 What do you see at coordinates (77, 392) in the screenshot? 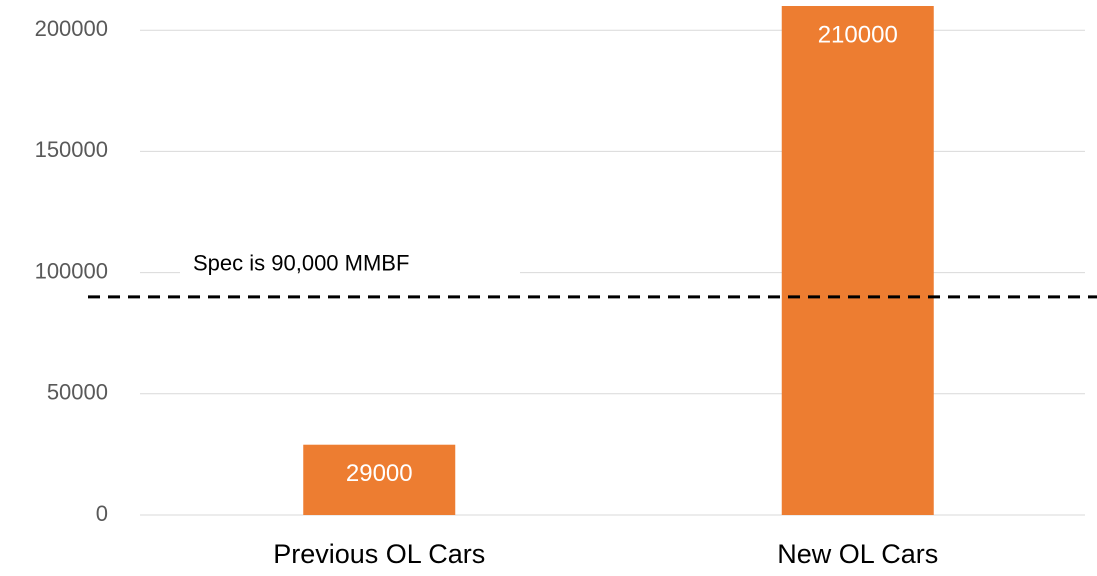
I see `y-tick-label: 50000` at bounding box center [77, 392].